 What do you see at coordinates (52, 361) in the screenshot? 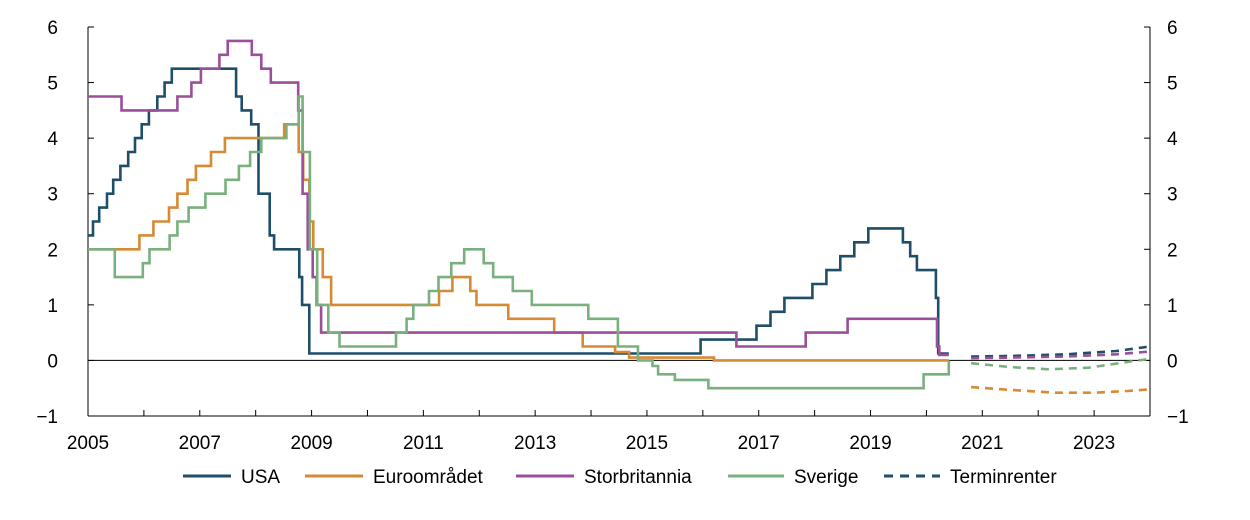
I see `y-tick-label-left: 0` at bounding box center [52, 361].